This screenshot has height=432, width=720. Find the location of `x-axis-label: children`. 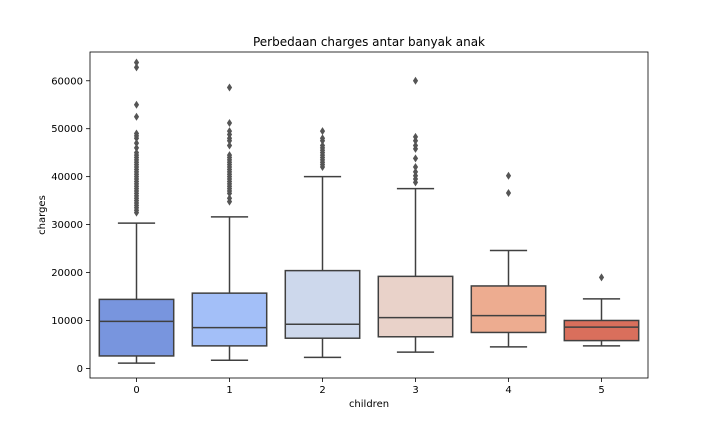

x-axis-label: children is located at coordinates (369, 404).